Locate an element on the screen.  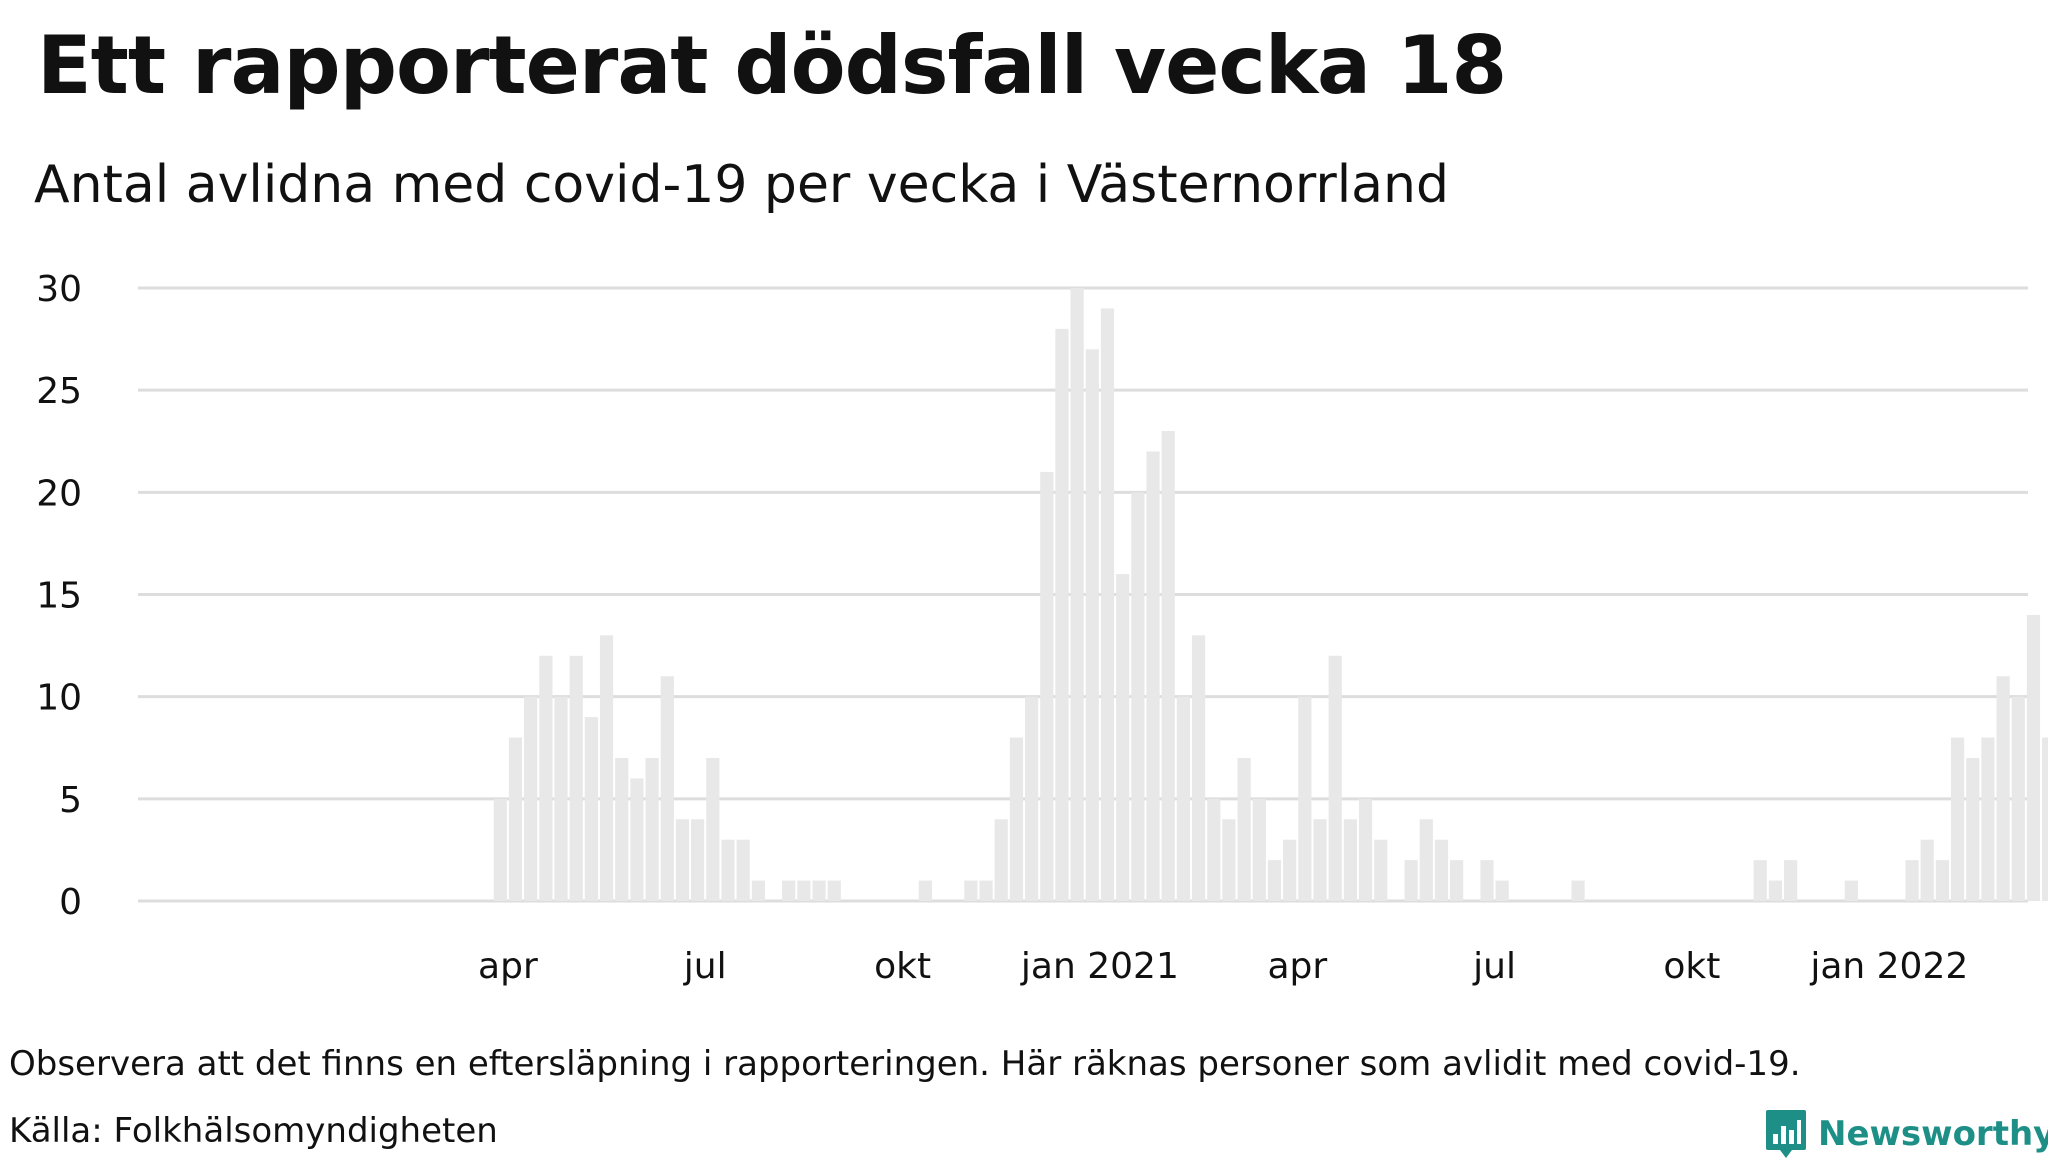
newsworthy-logo: Newsworthy is located at coordinates (1906, 1134).